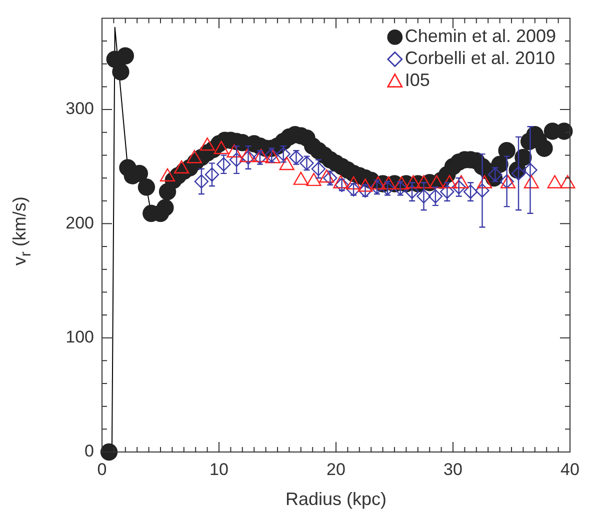 This screenshot has width=593, height=515. Describe the element at coordinates (80, 222) in the screenshot. I see `y-tick-label: 200` at that location.